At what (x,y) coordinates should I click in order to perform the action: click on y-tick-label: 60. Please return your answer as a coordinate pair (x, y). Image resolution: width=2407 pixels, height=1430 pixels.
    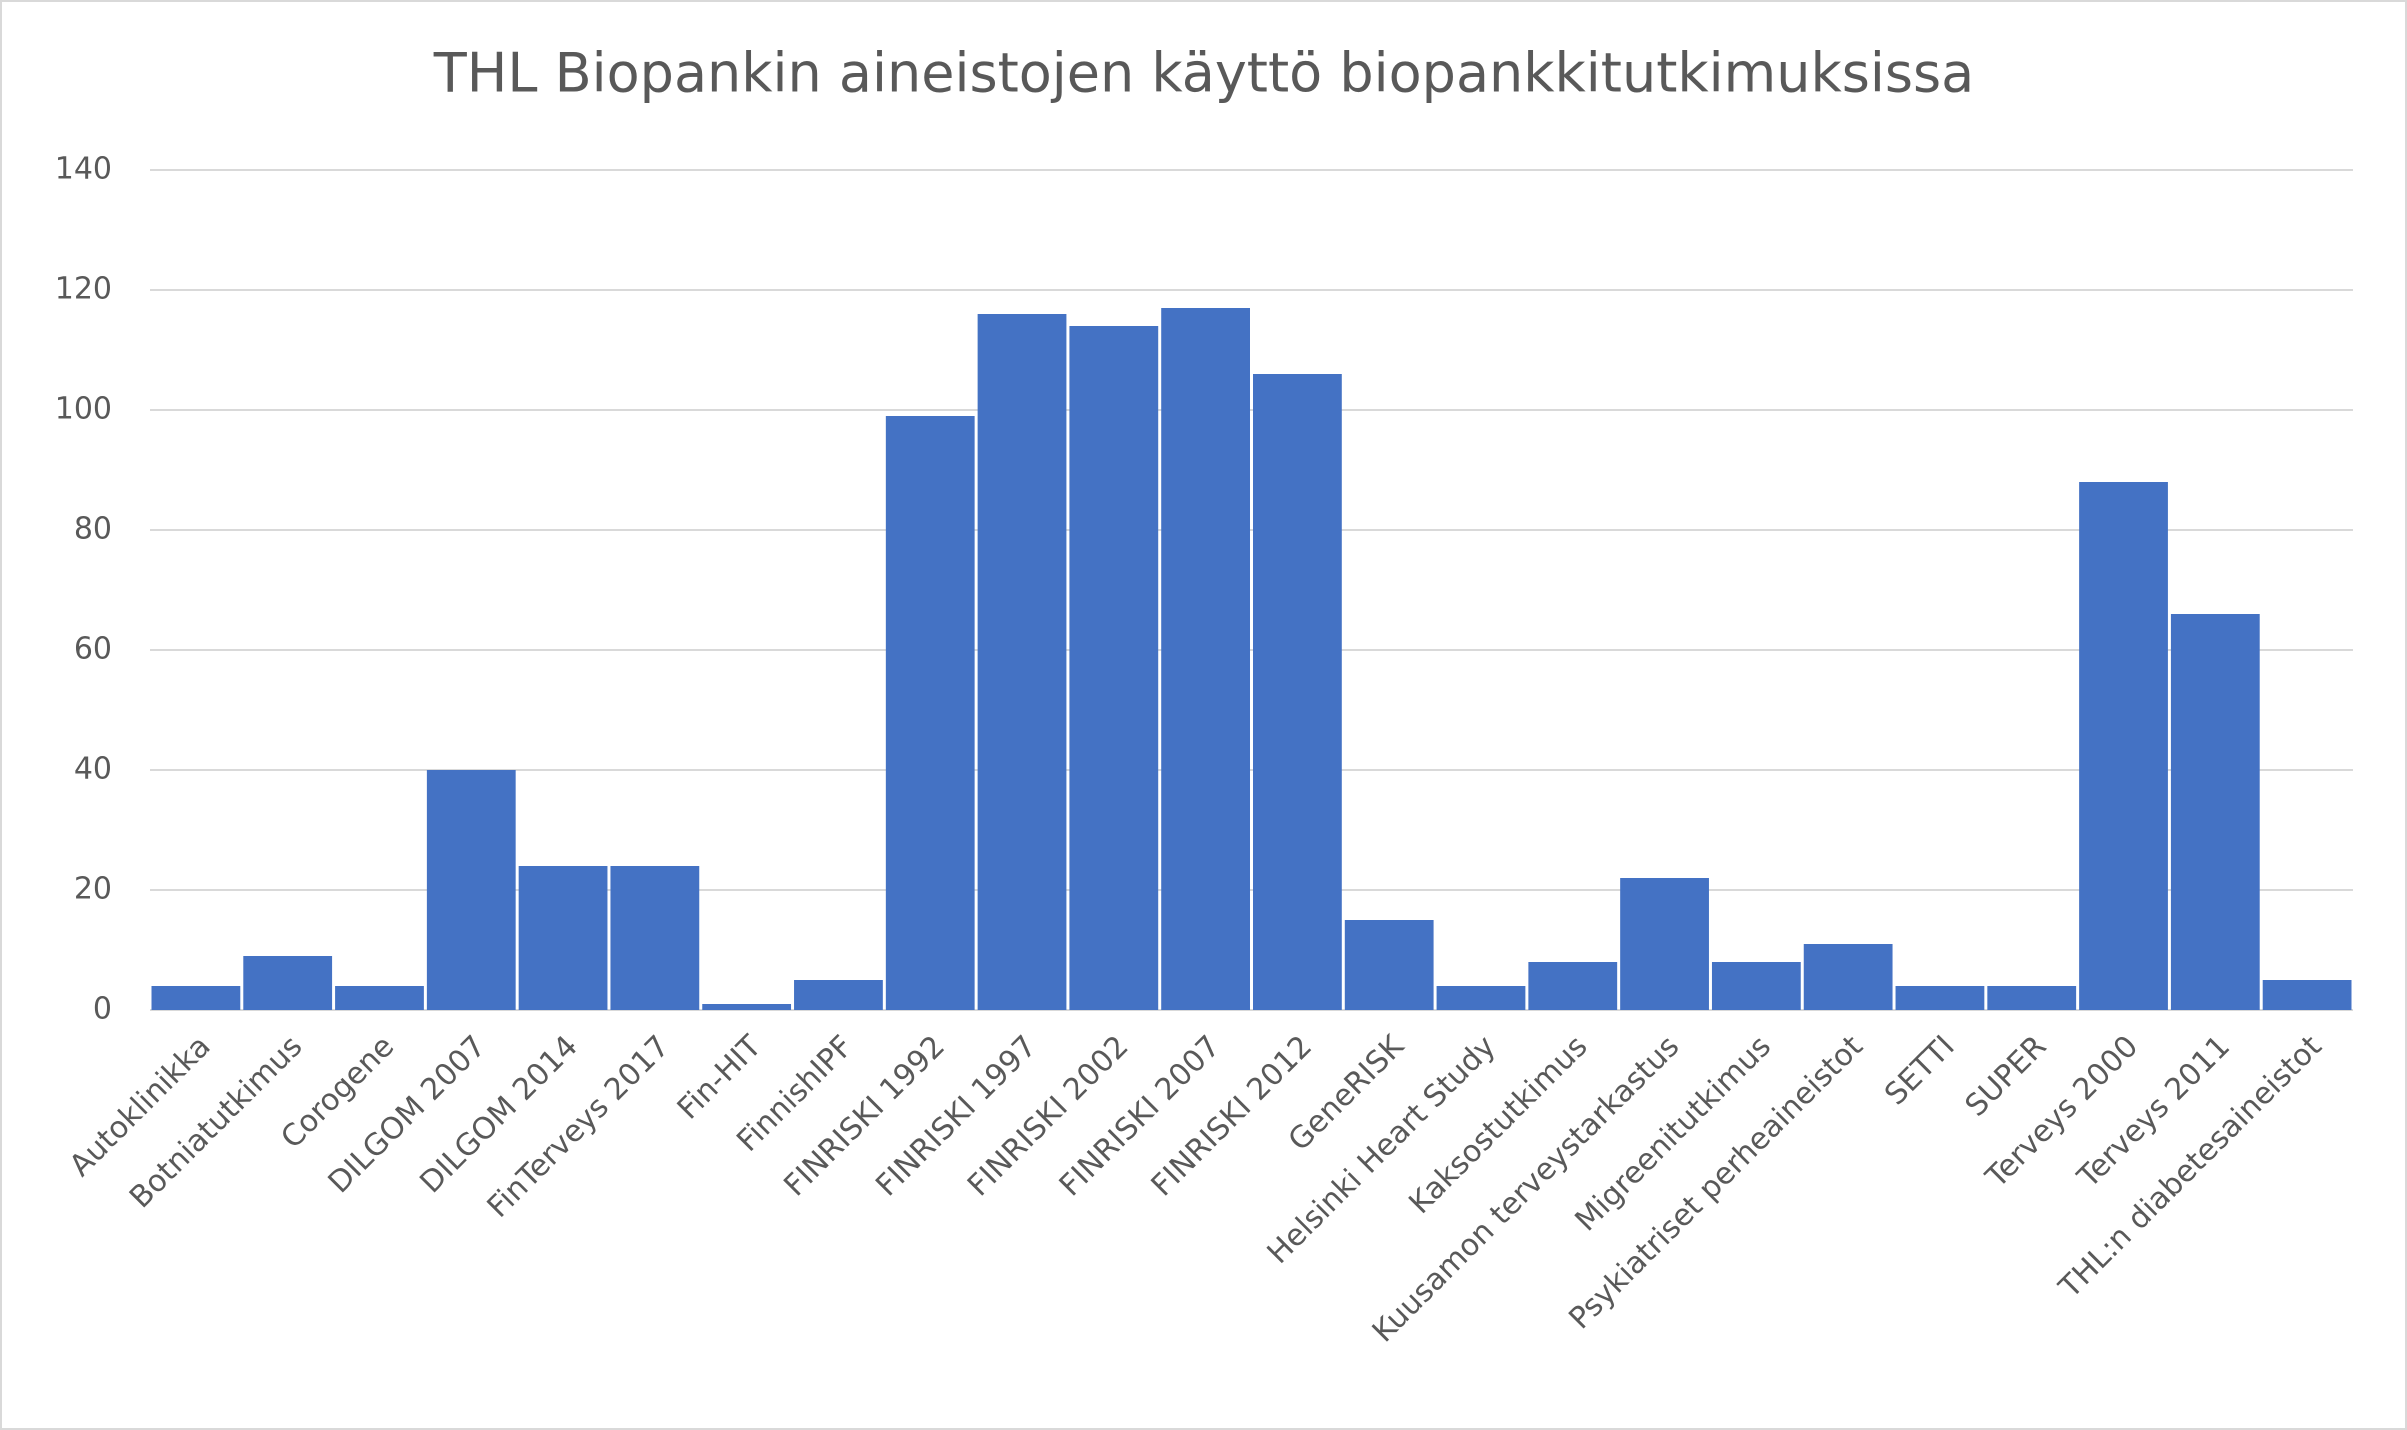
    Looking at the image, I should click on (93, 649).